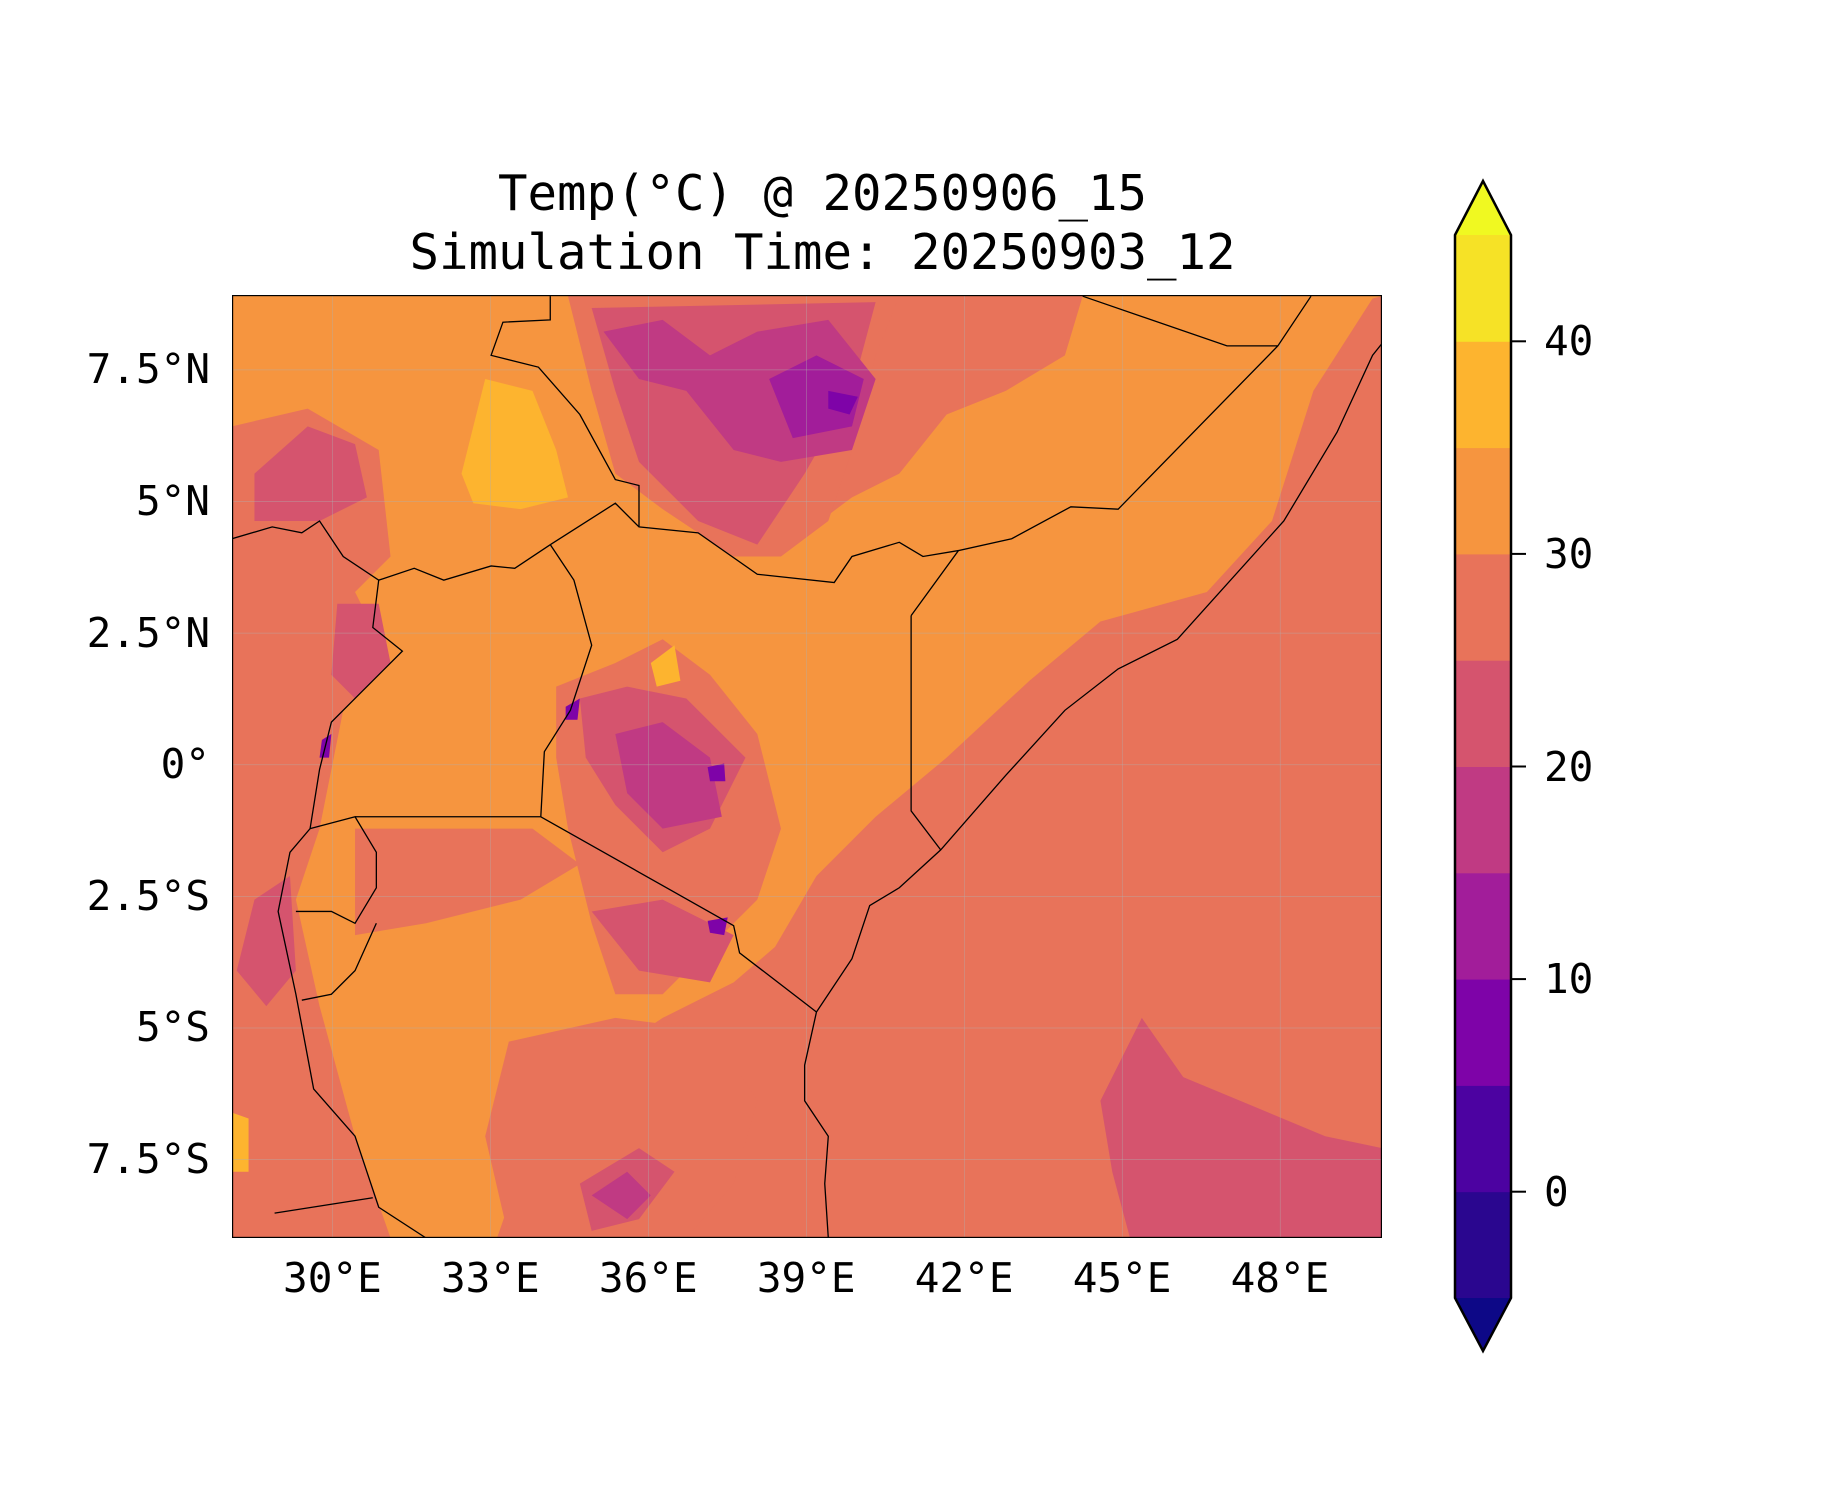 This screenshot has width=1833, height=1500. What do you see at coordinates (310, 473) in the screenshot?
I see `pink-region-south-sudan` at bounding box center [310, 473].